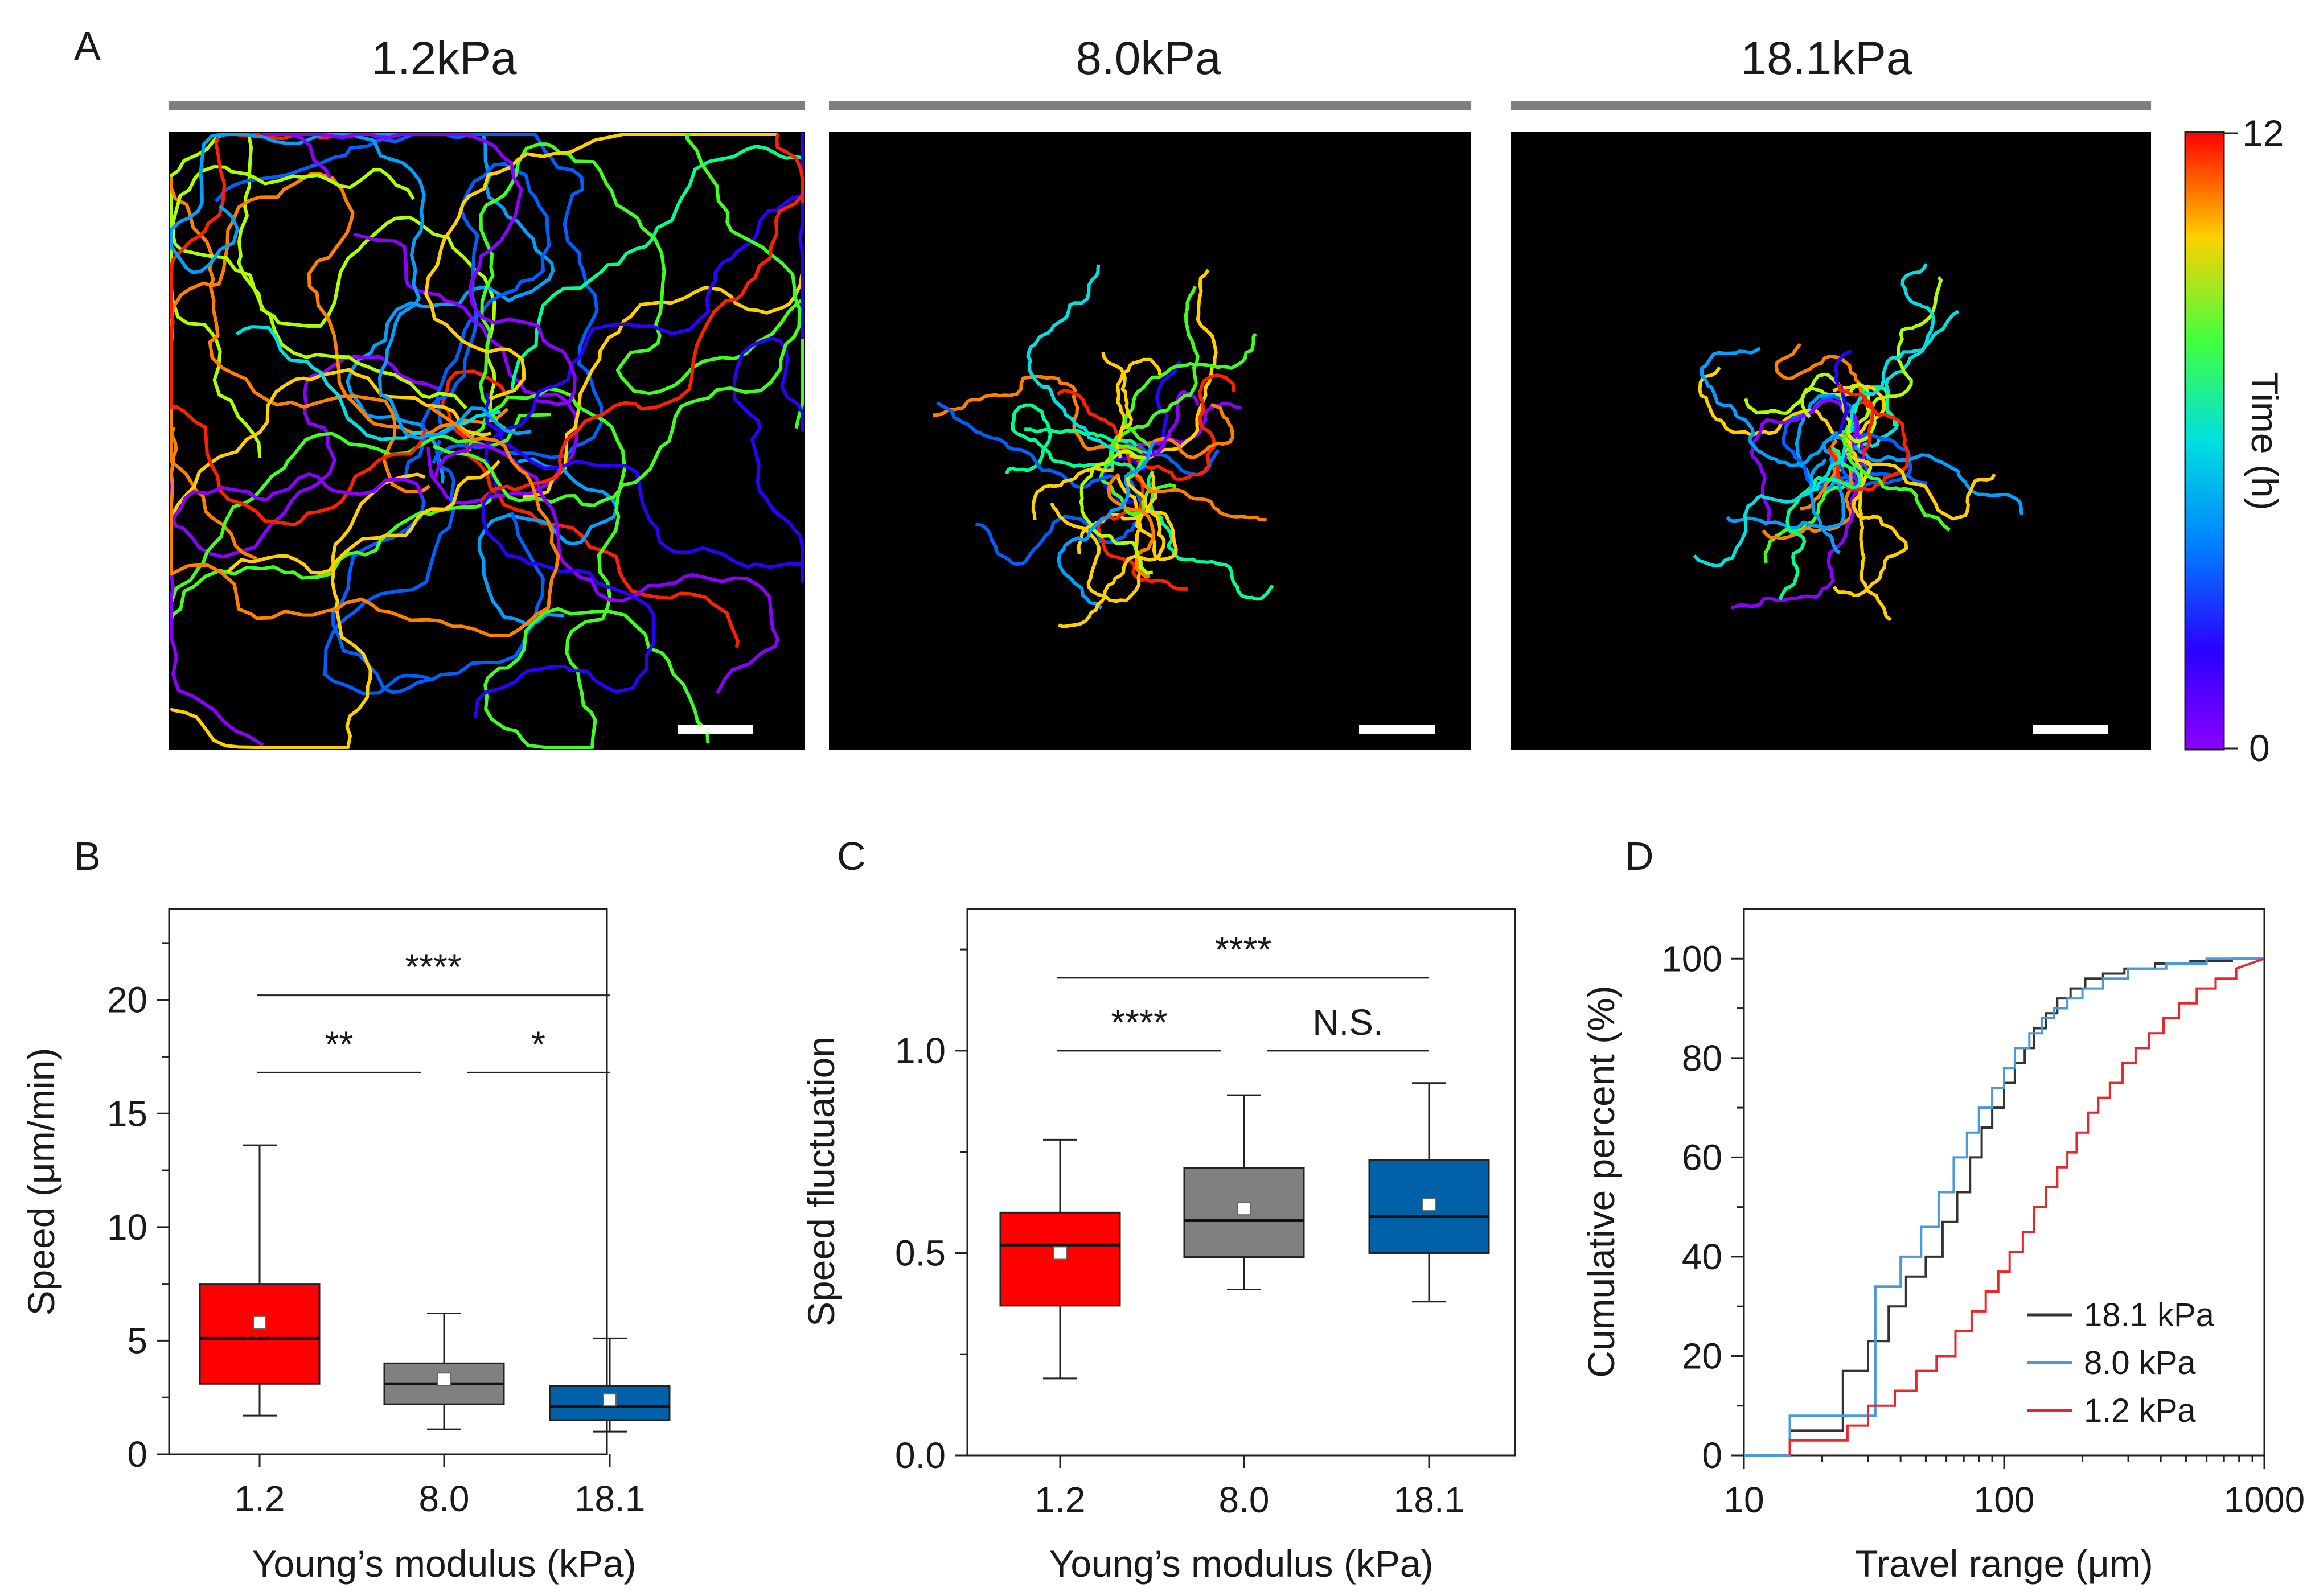  I want to click on y-tick-label: 15, so click(127, 1113).